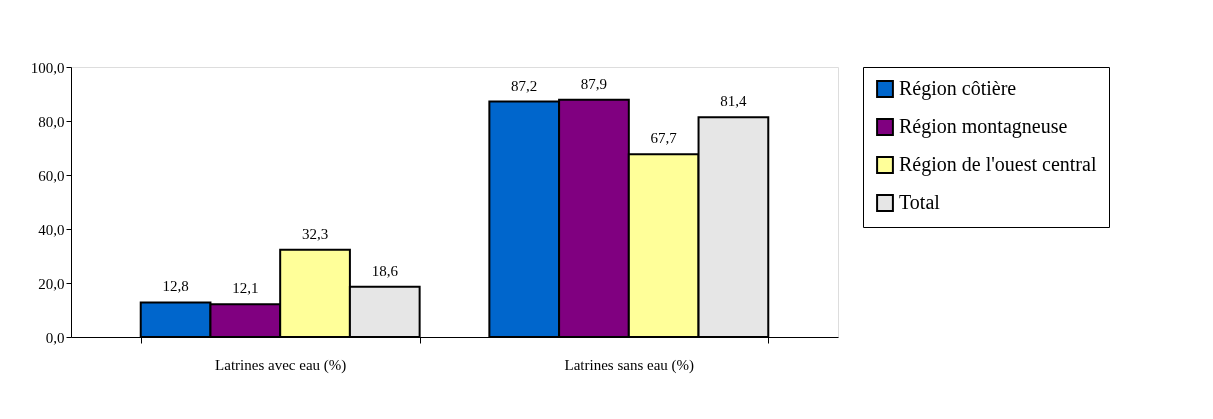 The height and width of the screenshot is (419, 1213). Describe the element at coordinates (55, 337) in the screenshot. I see `y-tick-label: 0,0` at that location.